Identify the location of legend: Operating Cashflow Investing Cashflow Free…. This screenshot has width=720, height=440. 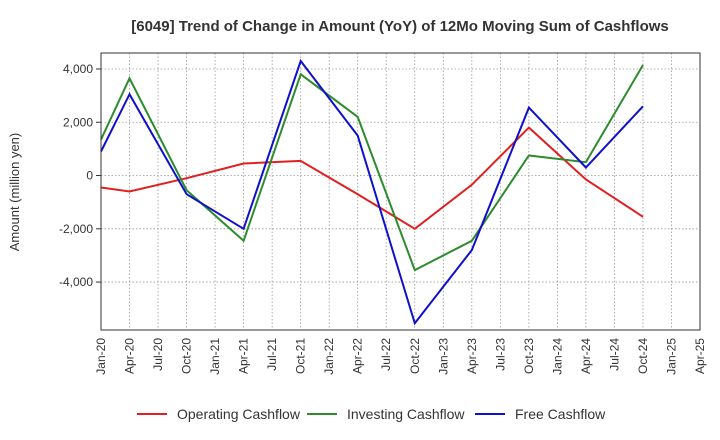
(371, 414).